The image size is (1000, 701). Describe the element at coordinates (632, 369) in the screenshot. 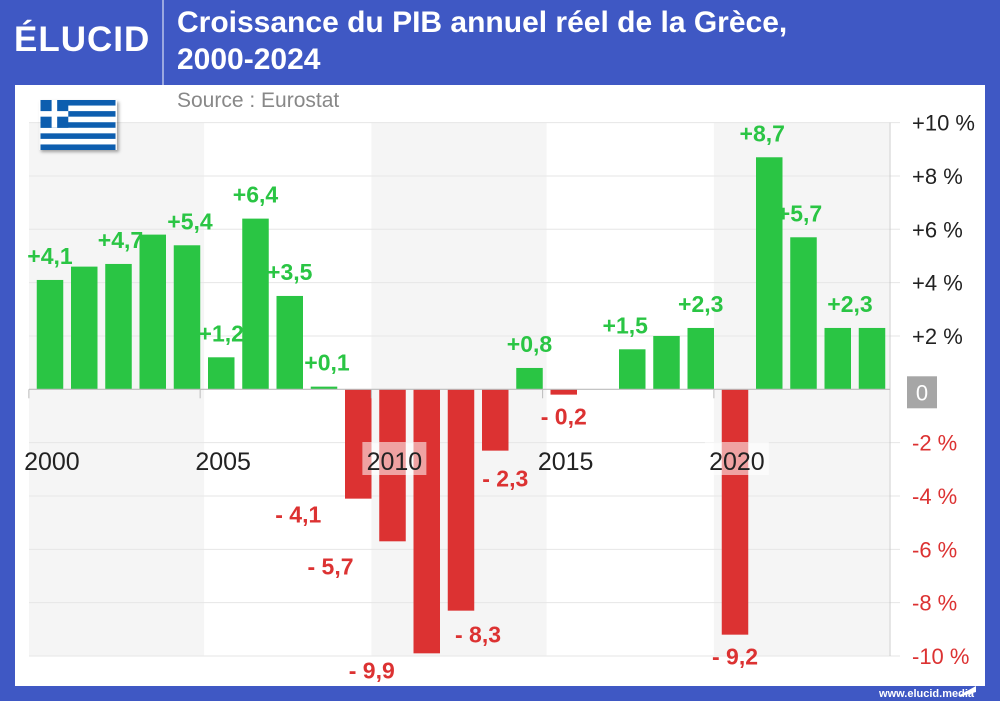

I see `bar-2017` at that location.